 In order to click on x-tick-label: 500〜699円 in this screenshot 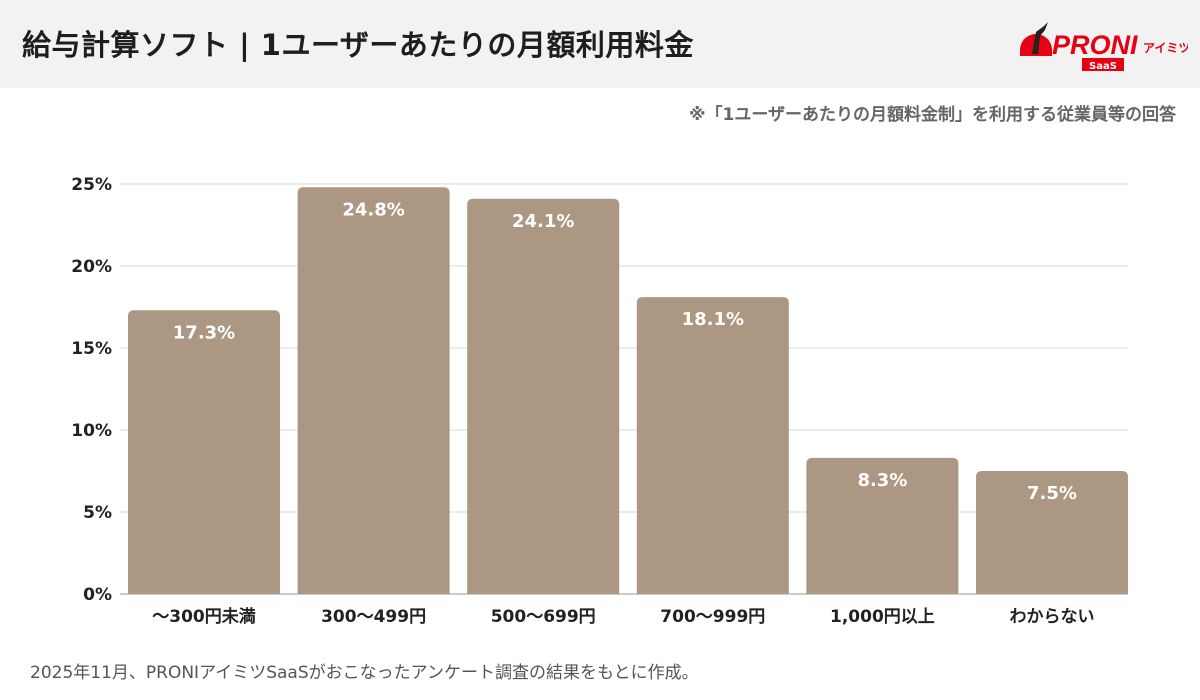, I will do `click(543, 617)`.